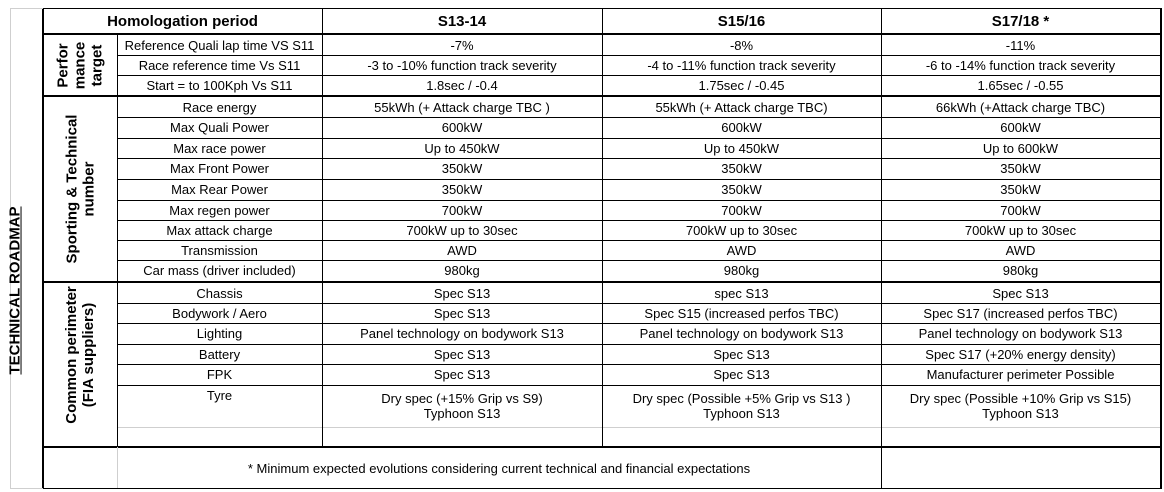 This screenshot has height=492, width=1164. I want to click on header-season-3: S17/18 *, so click(1020, 21).